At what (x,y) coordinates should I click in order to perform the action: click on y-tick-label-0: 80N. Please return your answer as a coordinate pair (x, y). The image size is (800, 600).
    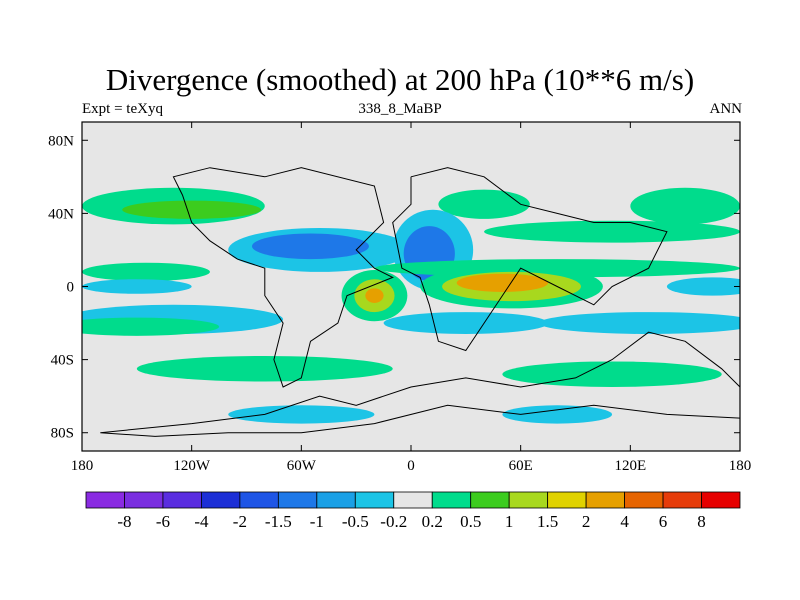
    Looking at the image, I should click on (61, 141).